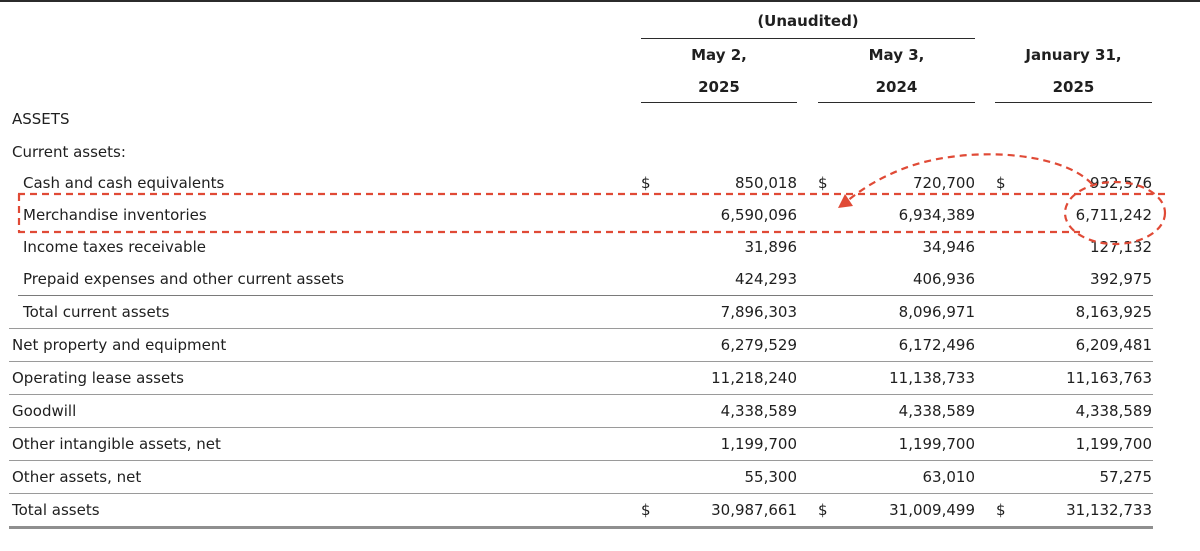 The image size is (1200, 551). Describe the element at coordinates (754, 510) in the screenshot. I see `cell-total-assets-col1: 30,987,661` at that location.